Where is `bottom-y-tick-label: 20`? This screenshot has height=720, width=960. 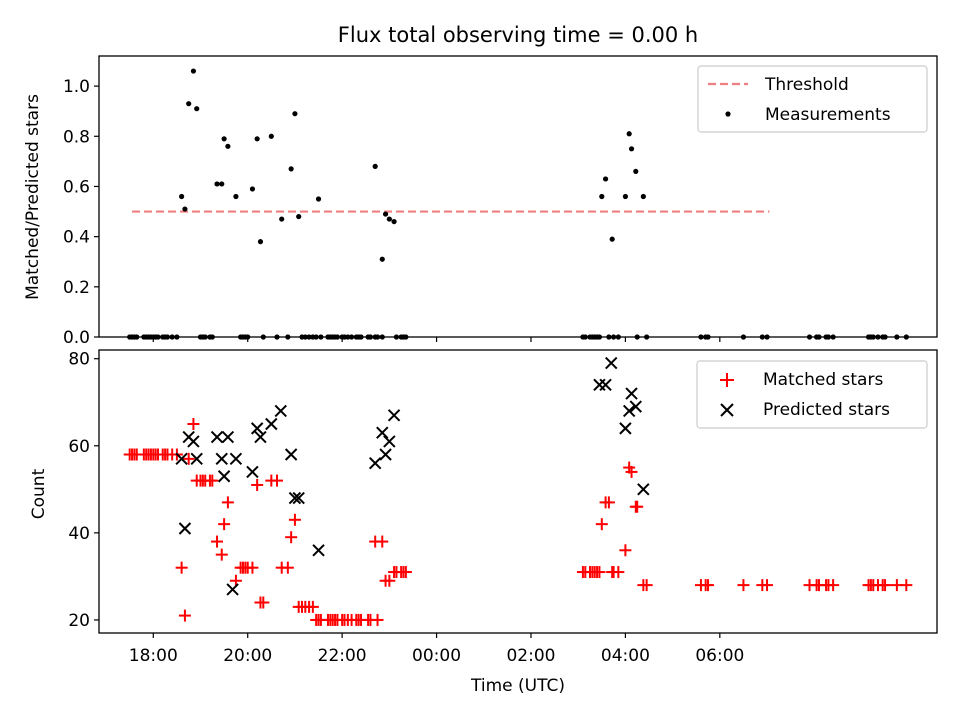
bottom-y-tick-label: 20 is located at coordinates (79, 621).